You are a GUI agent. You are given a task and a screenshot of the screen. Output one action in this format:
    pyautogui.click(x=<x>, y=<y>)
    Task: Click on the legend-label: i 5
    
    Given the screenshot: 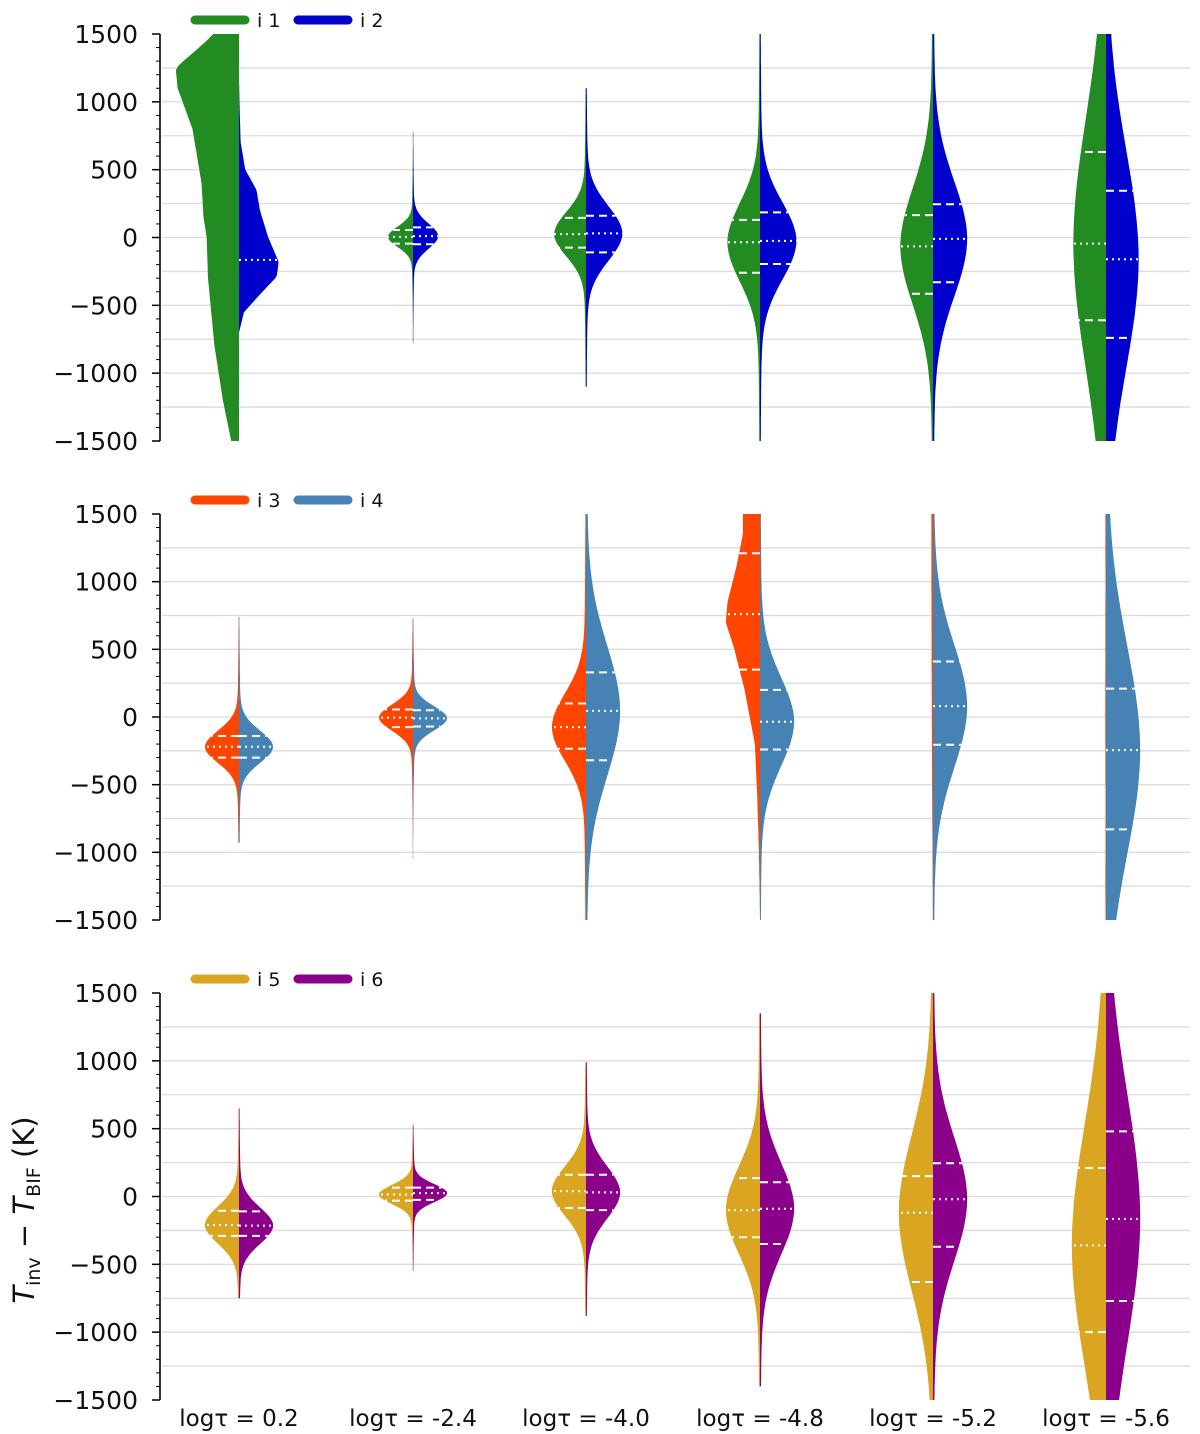 What is the action you would take?
    pyautogui.click(x=268, y=980)
    